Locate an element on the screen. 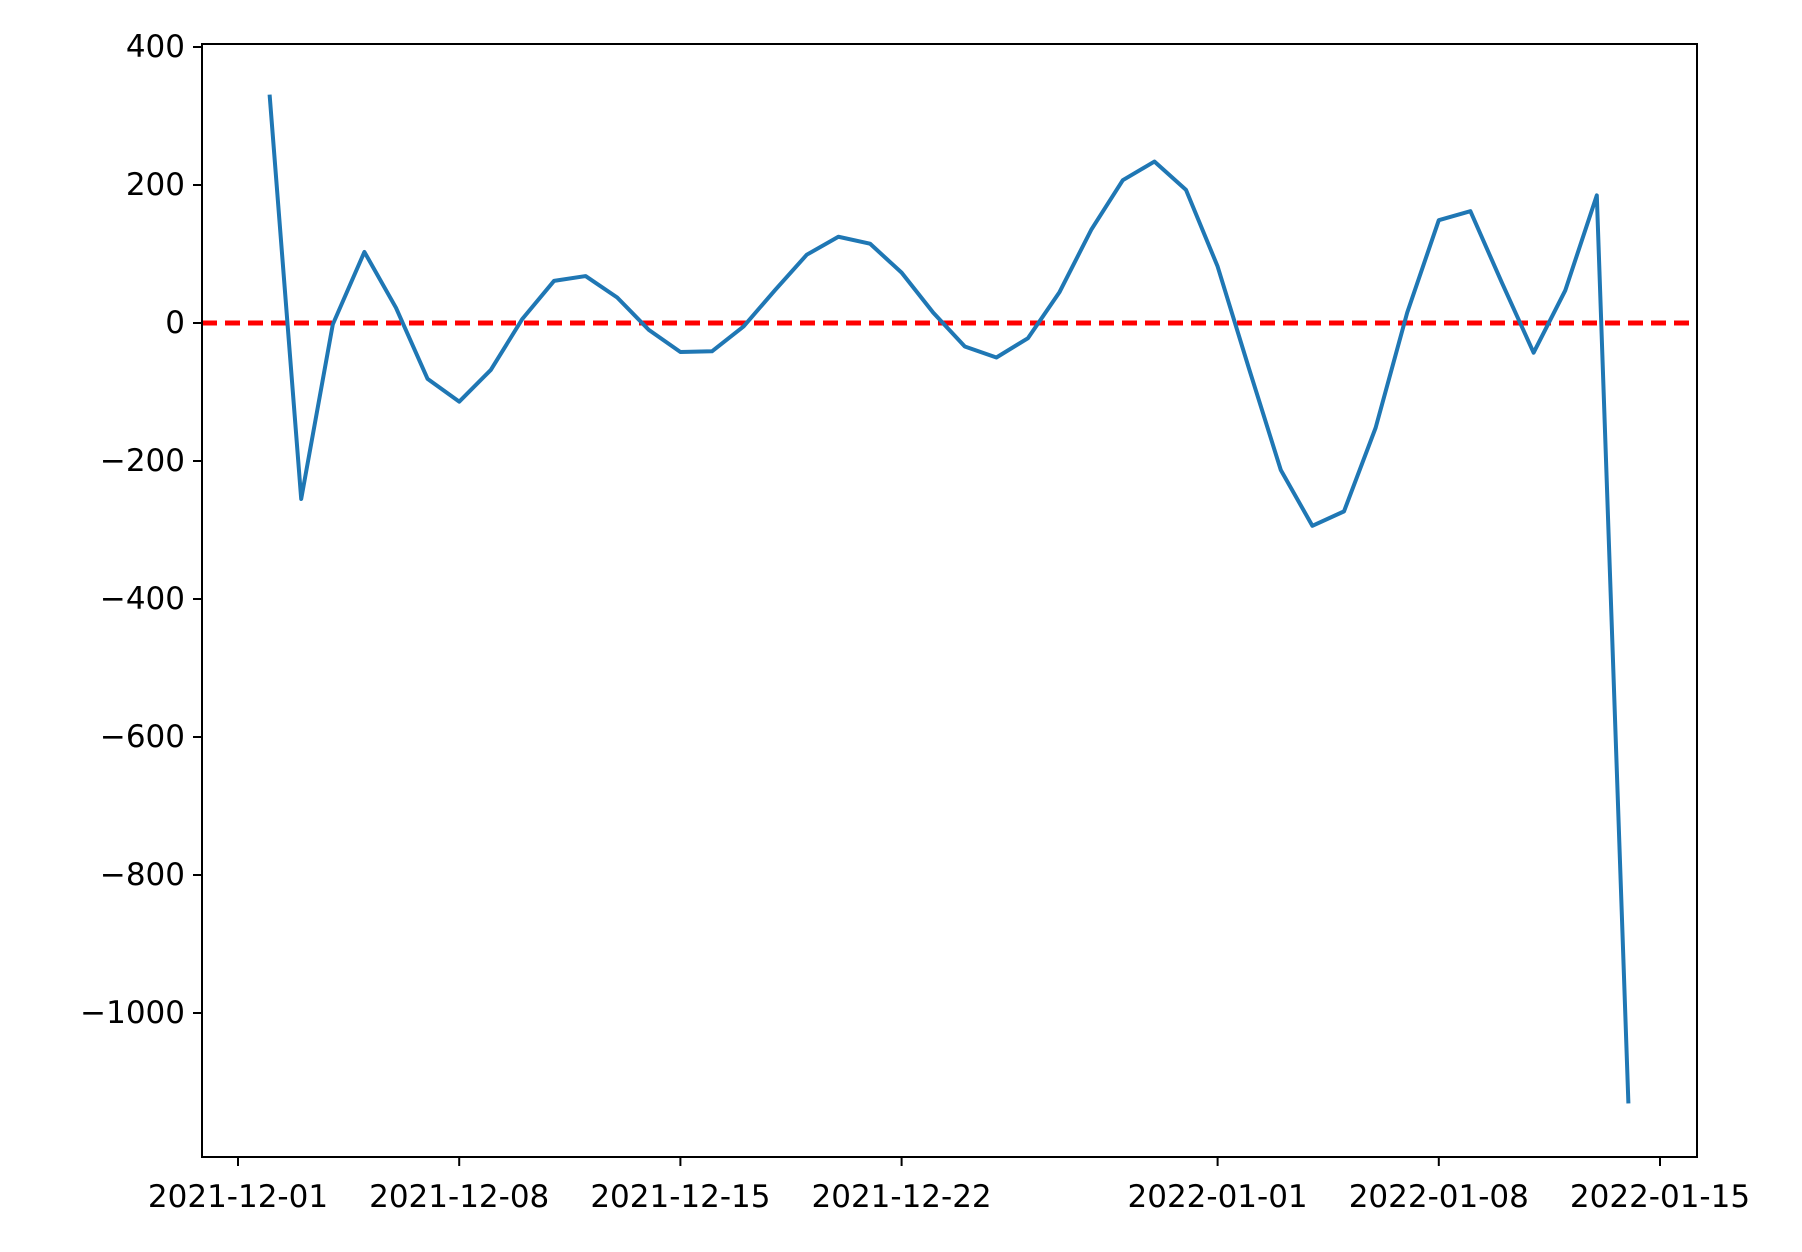 Image resolution: width=1802 pixels, height=1252 pixels. x-tick-label: 2022-01-08 is located at coordinates (1439, 1197).